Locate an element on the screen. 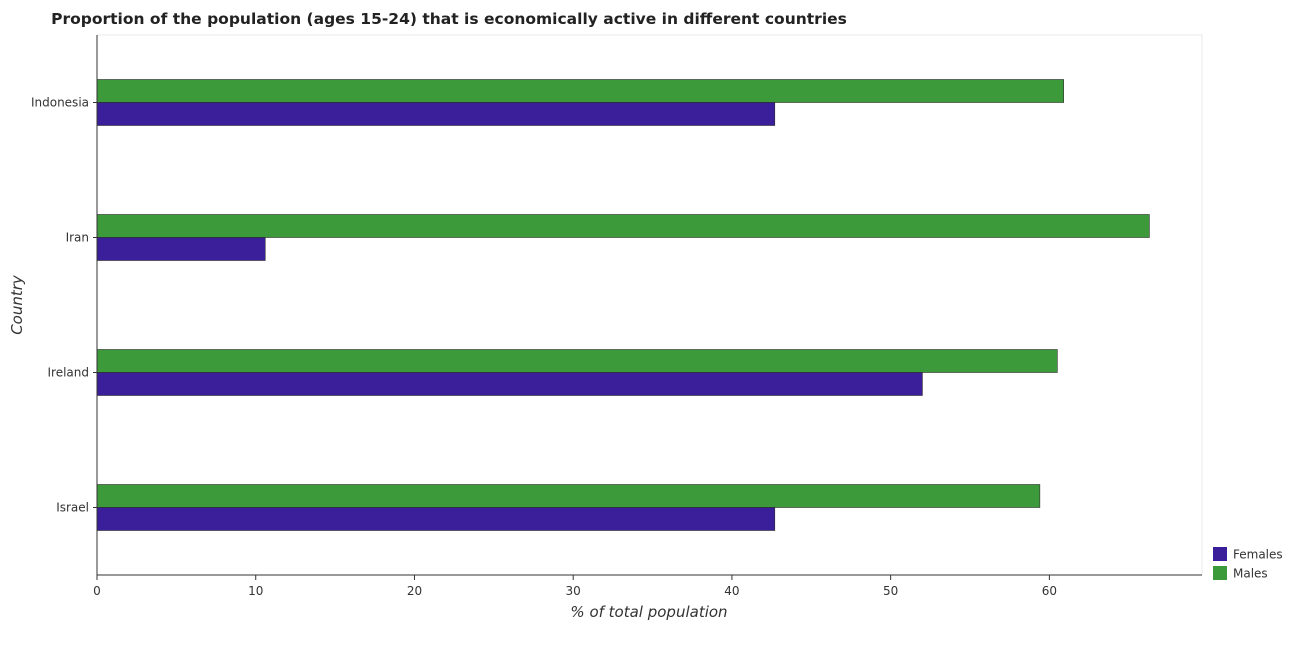 This screenshot has height=654, width=1293. y-tick-label: Ireland is located at coordinates (68, 373).